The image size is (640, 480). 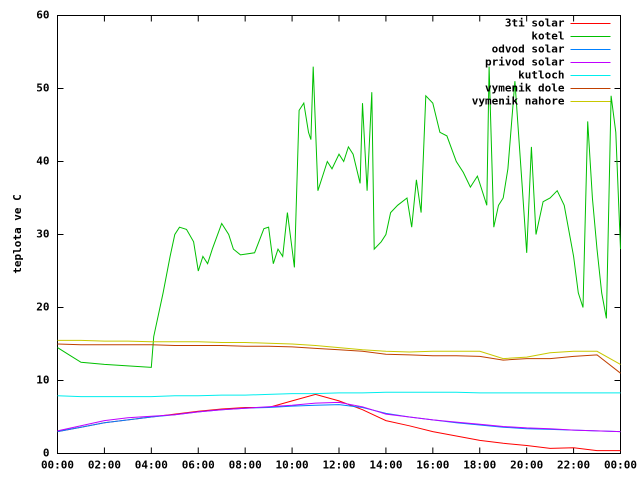 What do you see at coordinates (104, 465) in the screenshot?
I see `x-tick-label: 02:00` at bounding box center [104, 465].